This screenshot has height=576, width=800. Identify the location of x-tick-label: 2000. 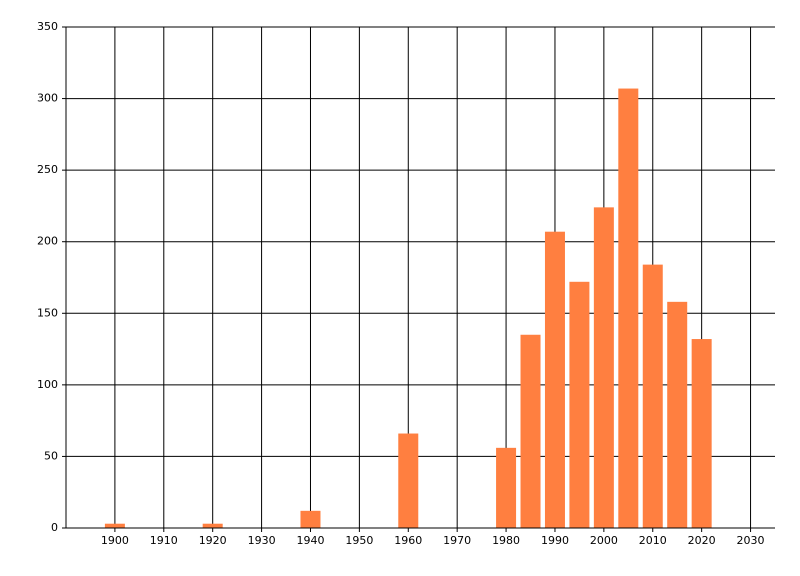
(604, 540).